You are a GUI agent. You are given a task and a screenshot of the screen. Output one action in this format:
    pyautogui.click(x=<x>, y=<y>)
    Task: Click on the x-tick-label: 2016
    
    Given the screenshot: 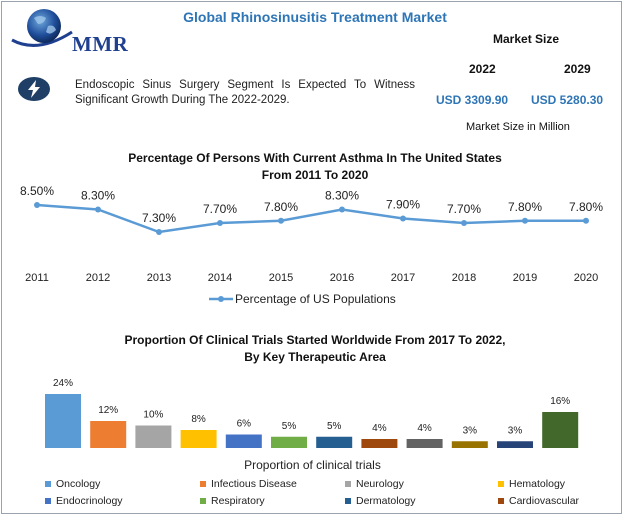 What is the action you would take?
    pyautogui.click(x=342, y=278)
    